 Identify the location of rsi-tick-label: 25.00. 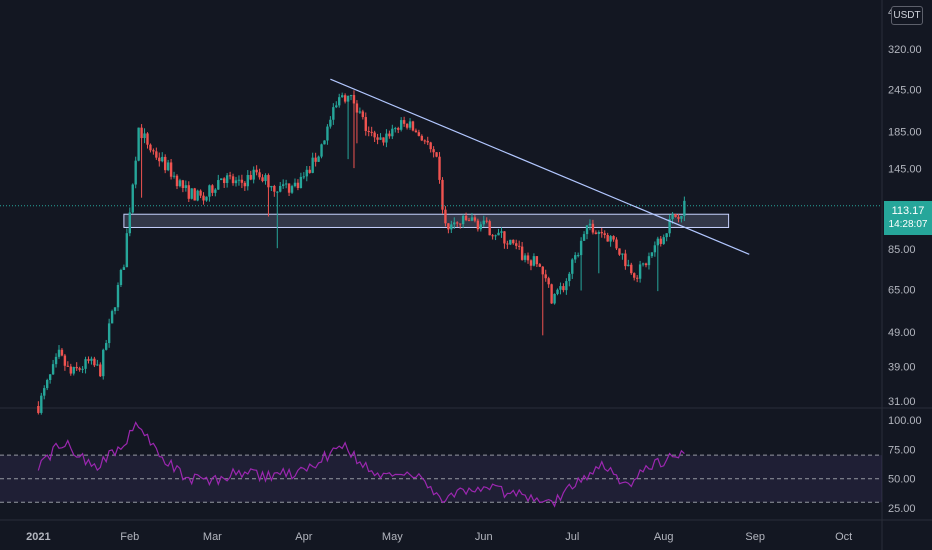
(902, 509).